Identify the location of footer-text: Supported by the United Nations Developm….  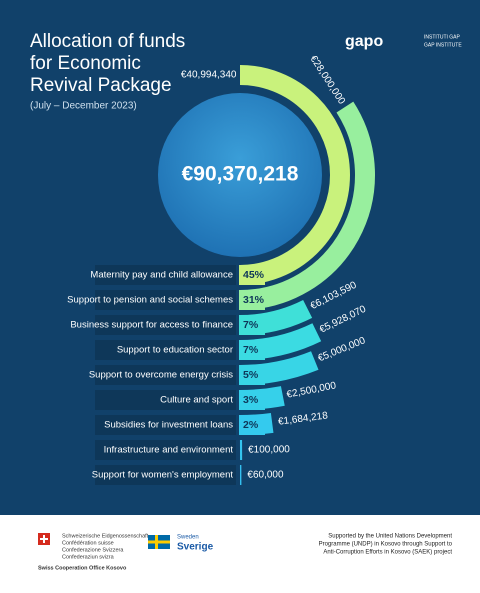
(390, 537).